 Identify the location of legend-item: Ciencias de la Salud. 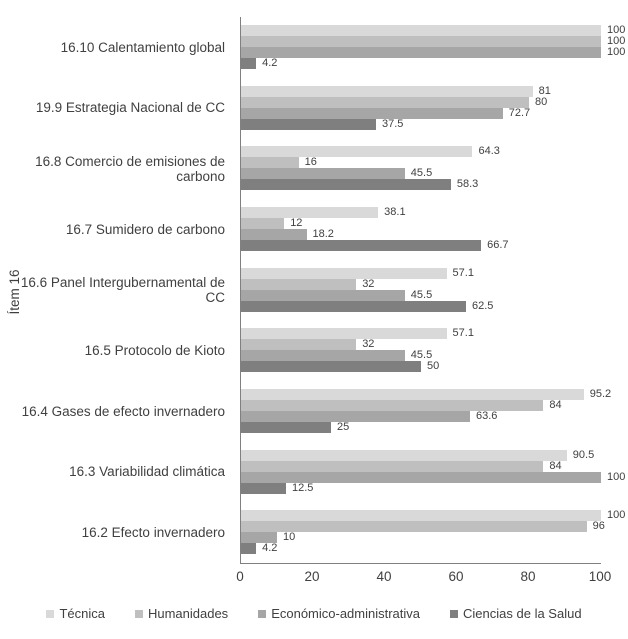
(516, 613).